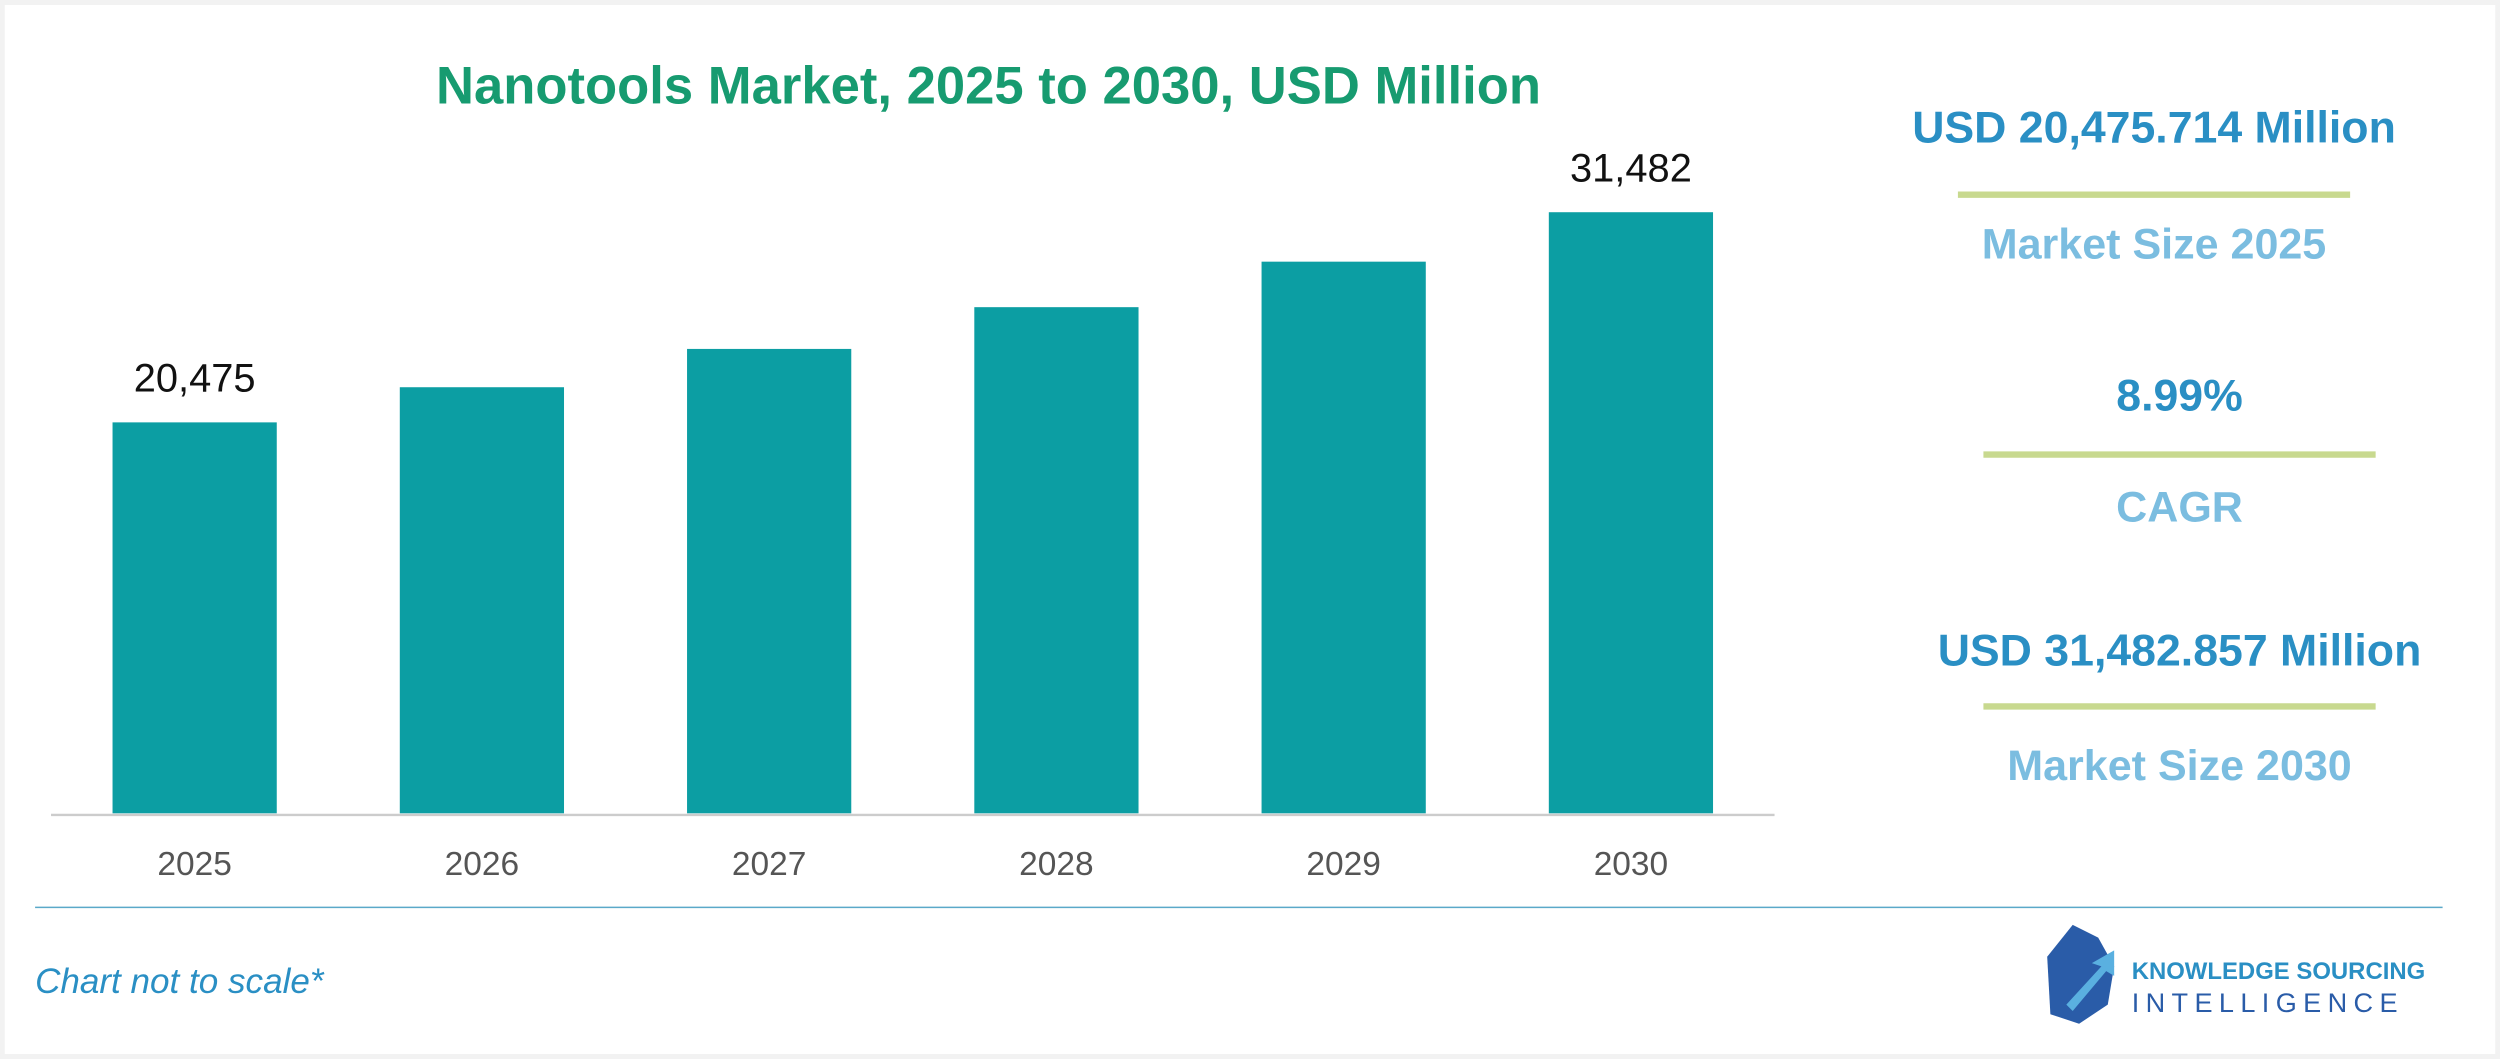  Describe the element at coordinates (2279, 971) in the screenshot. I see `logo-line1: KNOWLEDGE SOURCING` at that location.